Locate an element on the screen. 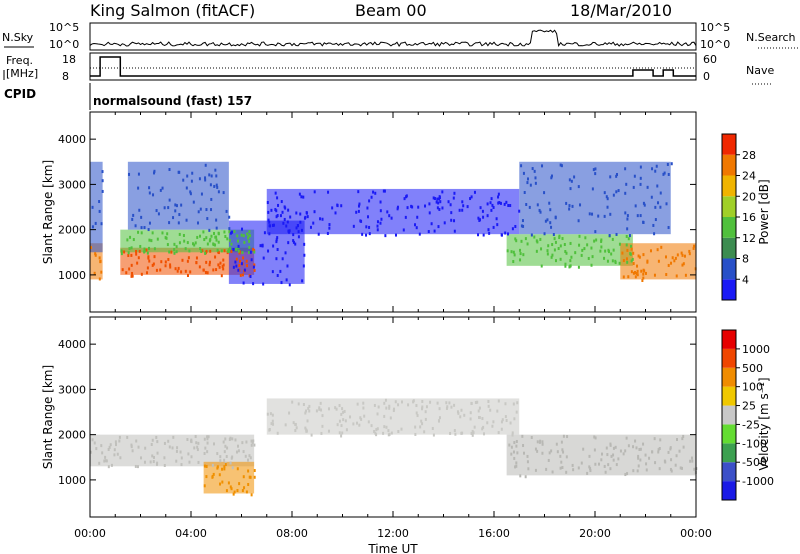 The image size is (800, 554). x-tick-label: 08:00 is located at coordinates (292, 533).